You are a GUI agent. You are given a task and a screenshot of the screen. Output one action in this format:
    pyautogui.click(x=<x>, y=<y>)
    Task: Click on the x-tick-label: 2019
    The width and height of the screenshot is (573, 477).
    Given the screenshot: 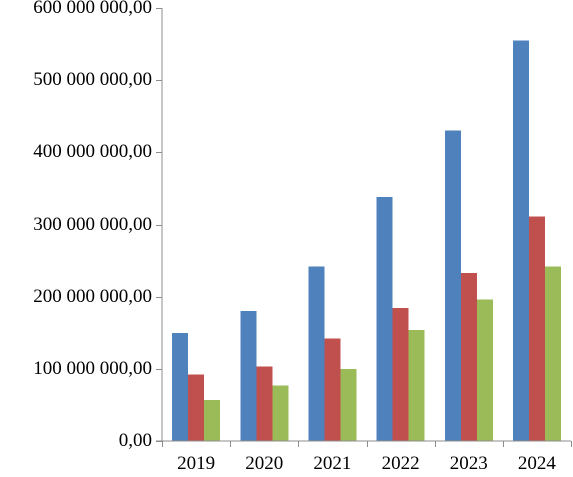 What is the action you would take?
    pyautogui.click(x=196, y=463)
    